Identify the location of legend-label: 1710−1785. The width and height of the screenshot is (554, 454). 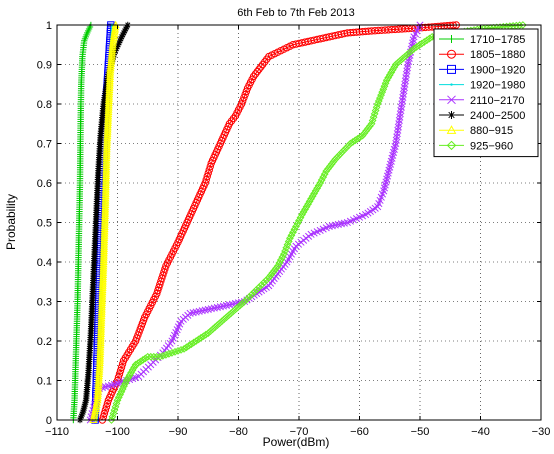
(497, 40).